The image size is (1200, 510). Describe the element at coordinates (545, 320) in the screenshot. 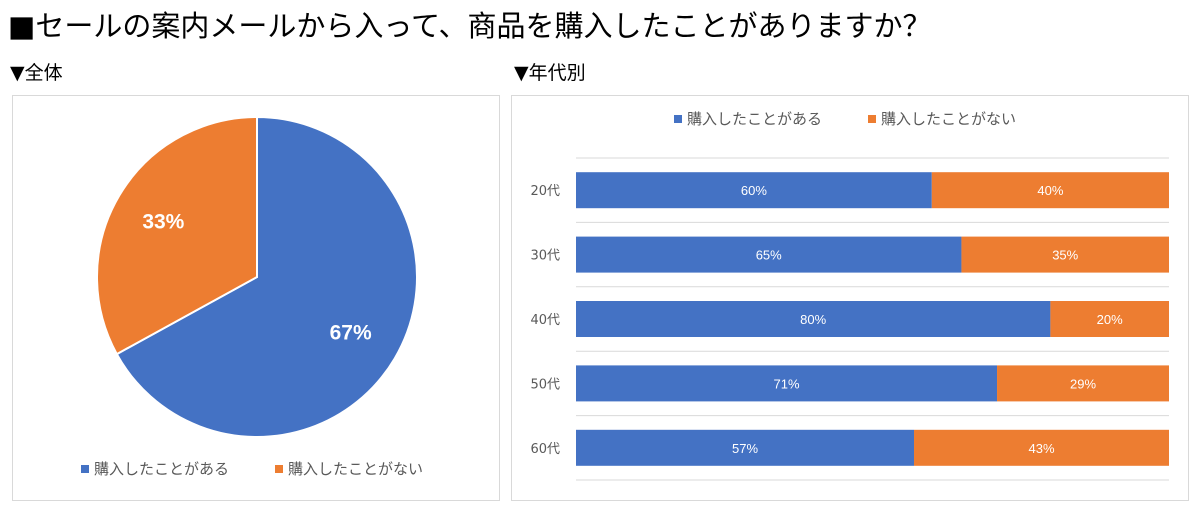

I see `category-label: 40代` at that location.